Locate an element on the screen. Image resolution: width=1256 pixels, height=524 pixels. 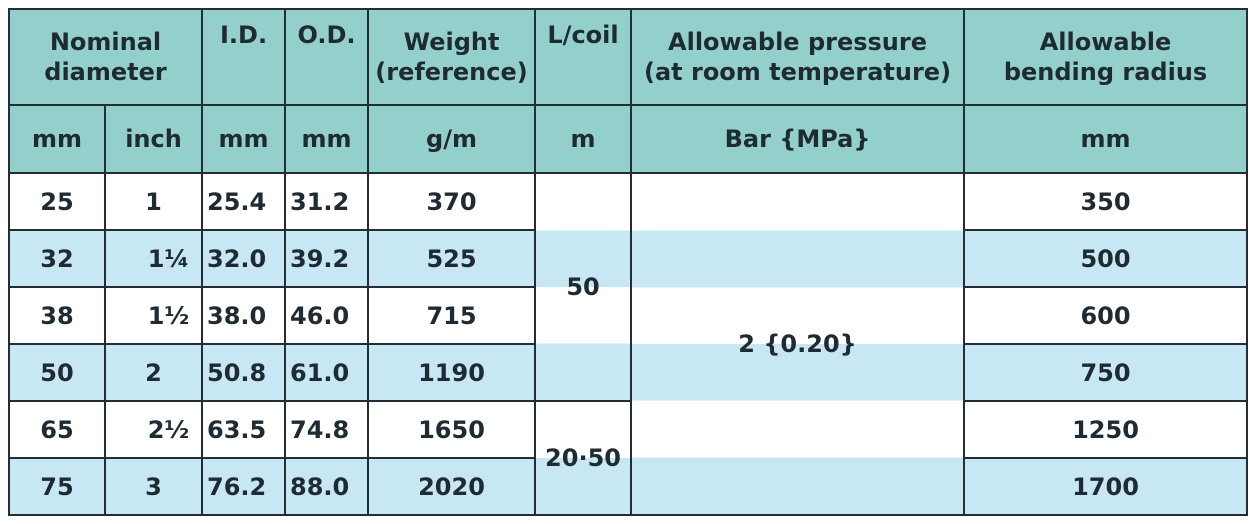
cell-bending: 500 is located at coordinates (1106, 258).